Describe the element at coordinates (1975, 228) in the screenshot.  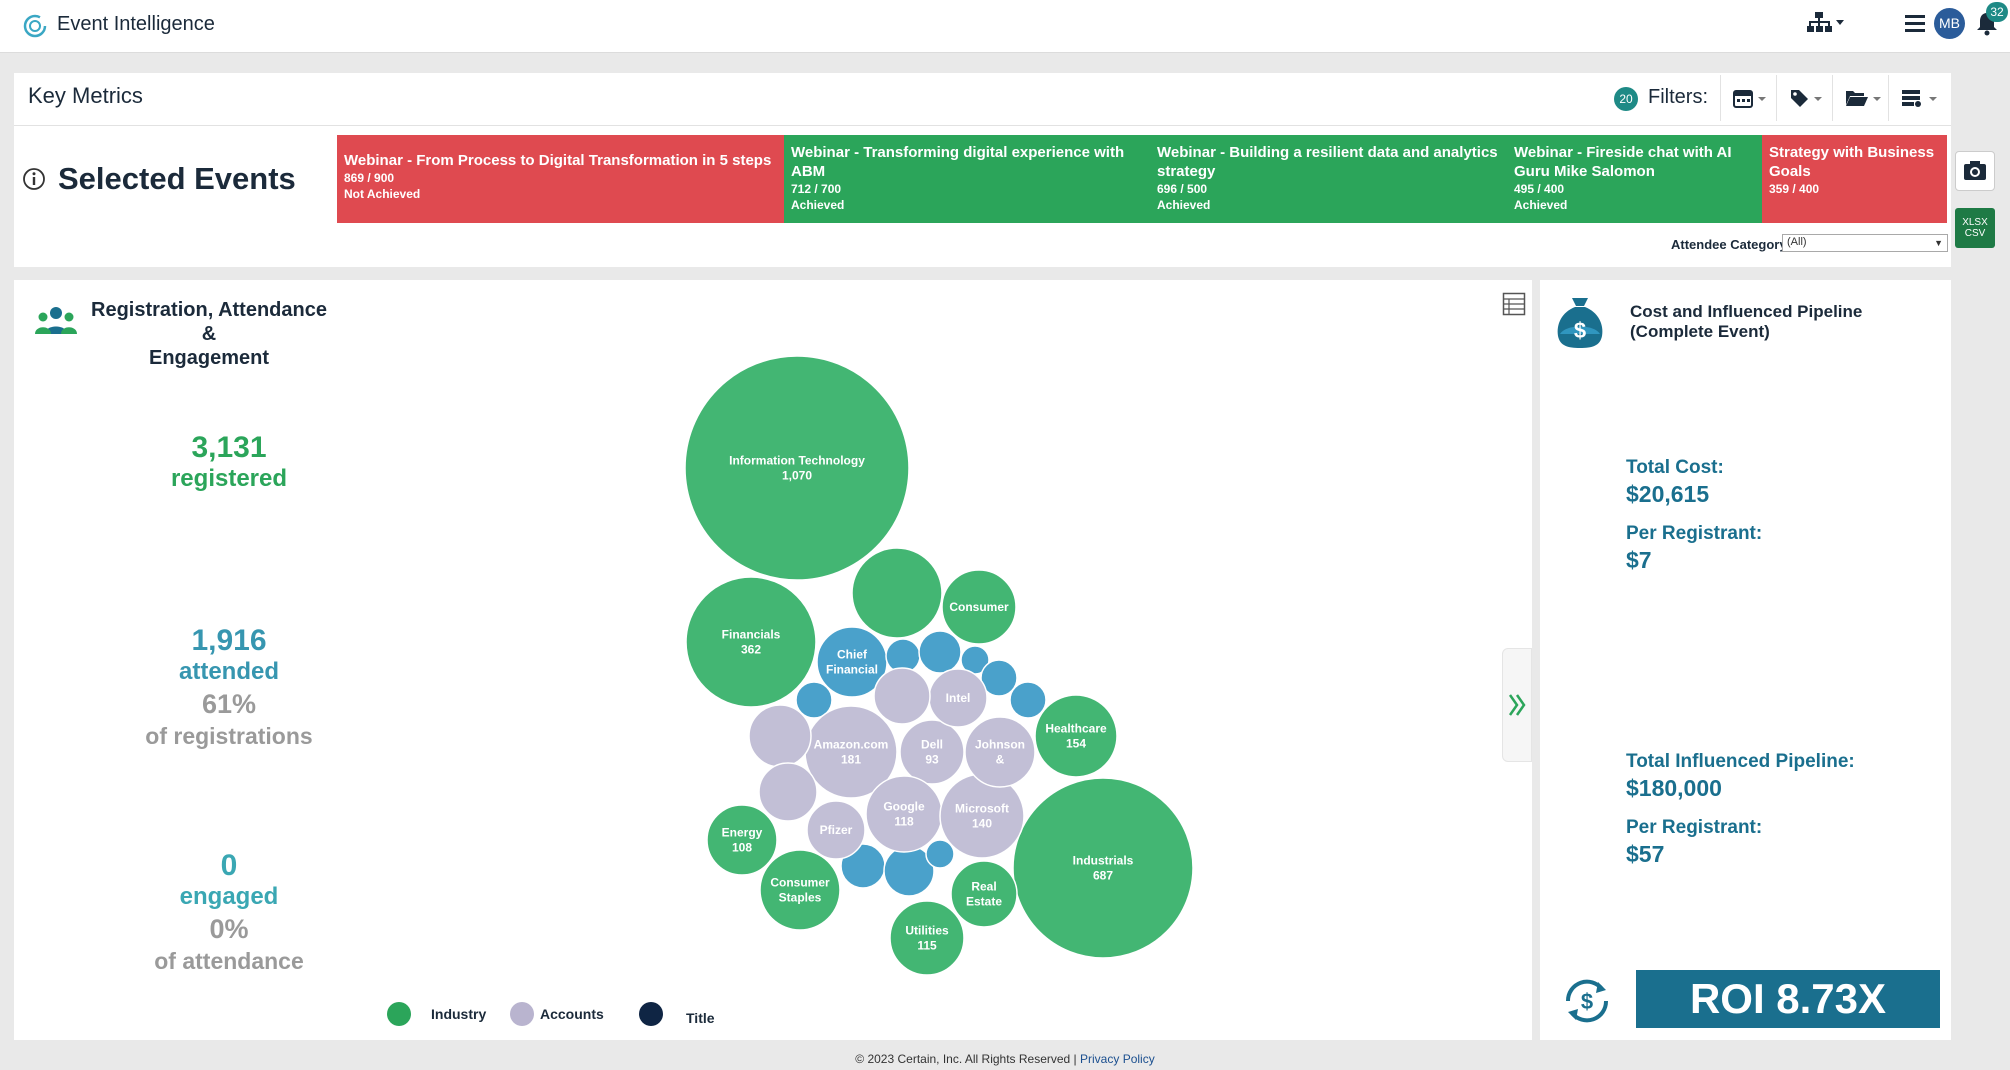
I see `export-xlsx-csv-button: XLSX CSV` at that location.